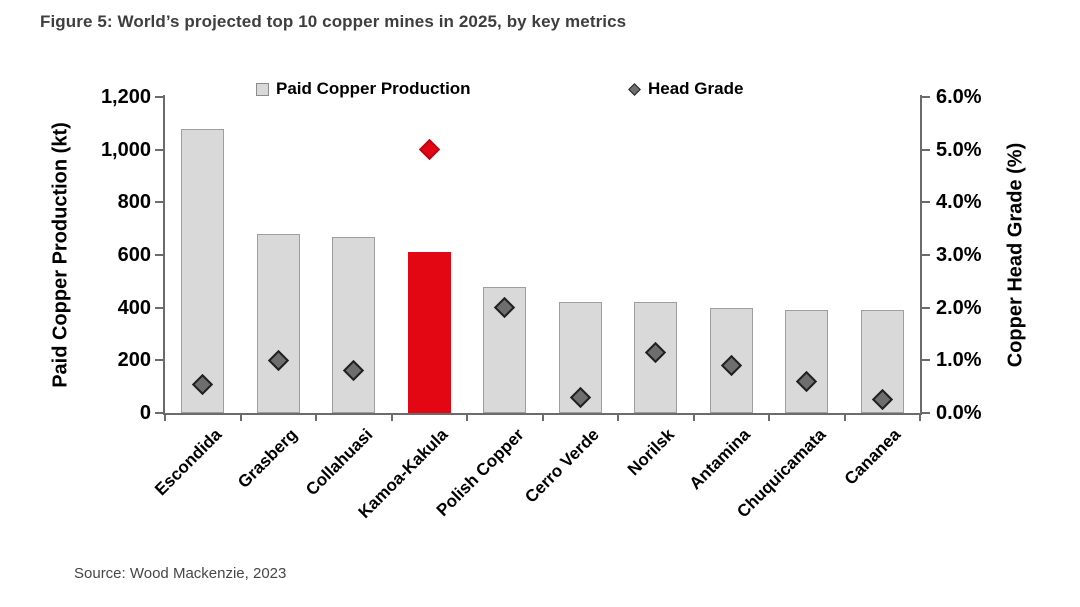  What do you see at coordinates (959, 307) in the screenshot?
I see `y-tick-label-right: 2.0%` at bounding box center [959, 307].